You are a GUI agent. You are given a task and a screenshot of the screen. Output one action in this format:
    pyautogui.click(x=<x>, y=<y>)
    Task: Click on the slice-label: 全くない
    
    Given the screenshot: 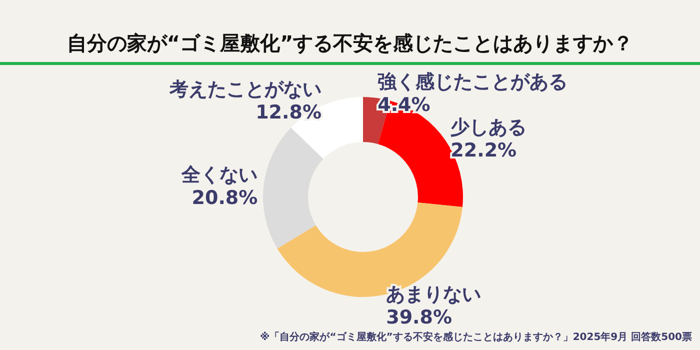 What is the action you would take?
    pyautogui.click(x=219, y=175)
    